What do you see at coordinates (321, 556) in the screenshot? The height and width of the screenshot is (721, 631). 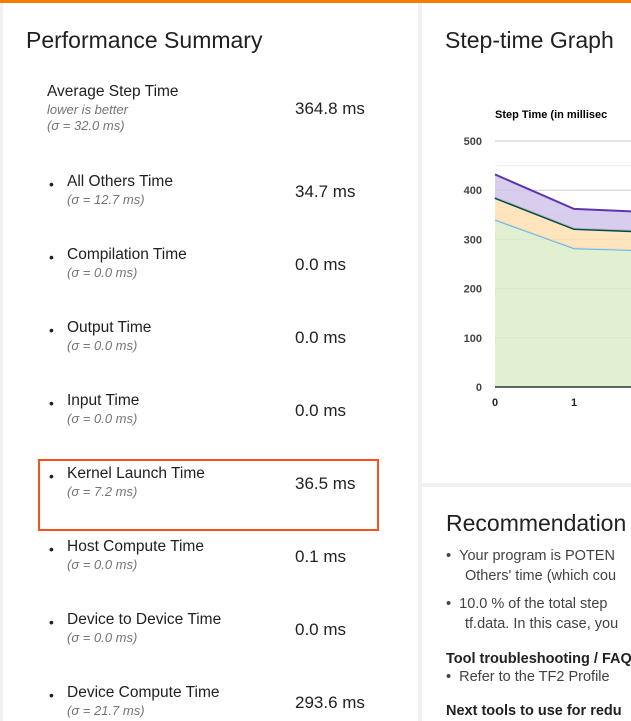 I see `metric-value: 0.1 ms` at bounding box center [321, 556].